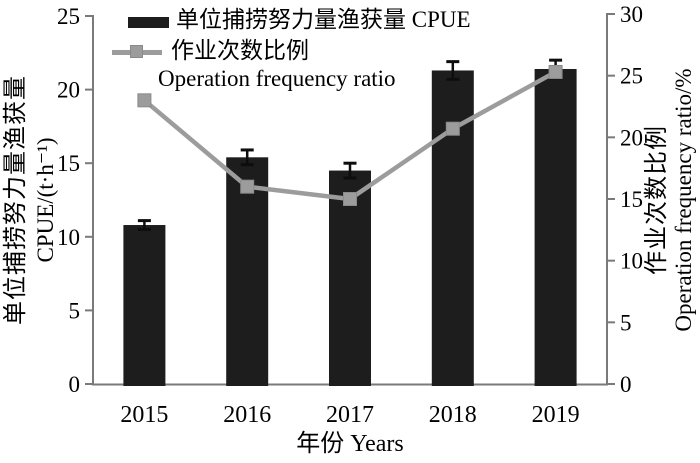  What do you see at coordinates (631, 76) in the screenshot?
I see `right-tick-label: 25` at bounding box center [631, 76].